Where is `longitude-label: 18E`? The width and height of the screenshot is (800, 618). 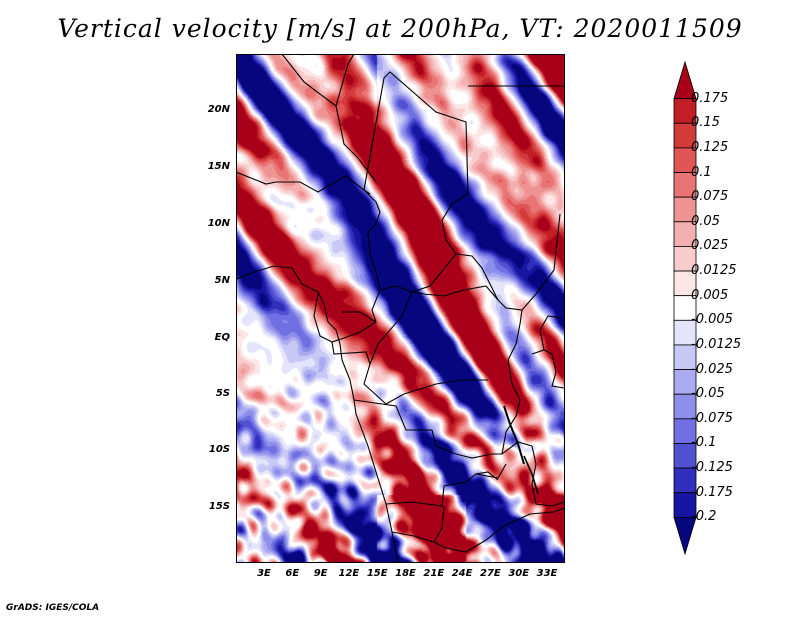 longitude-label: 18E is located at coordinates (405, 573).